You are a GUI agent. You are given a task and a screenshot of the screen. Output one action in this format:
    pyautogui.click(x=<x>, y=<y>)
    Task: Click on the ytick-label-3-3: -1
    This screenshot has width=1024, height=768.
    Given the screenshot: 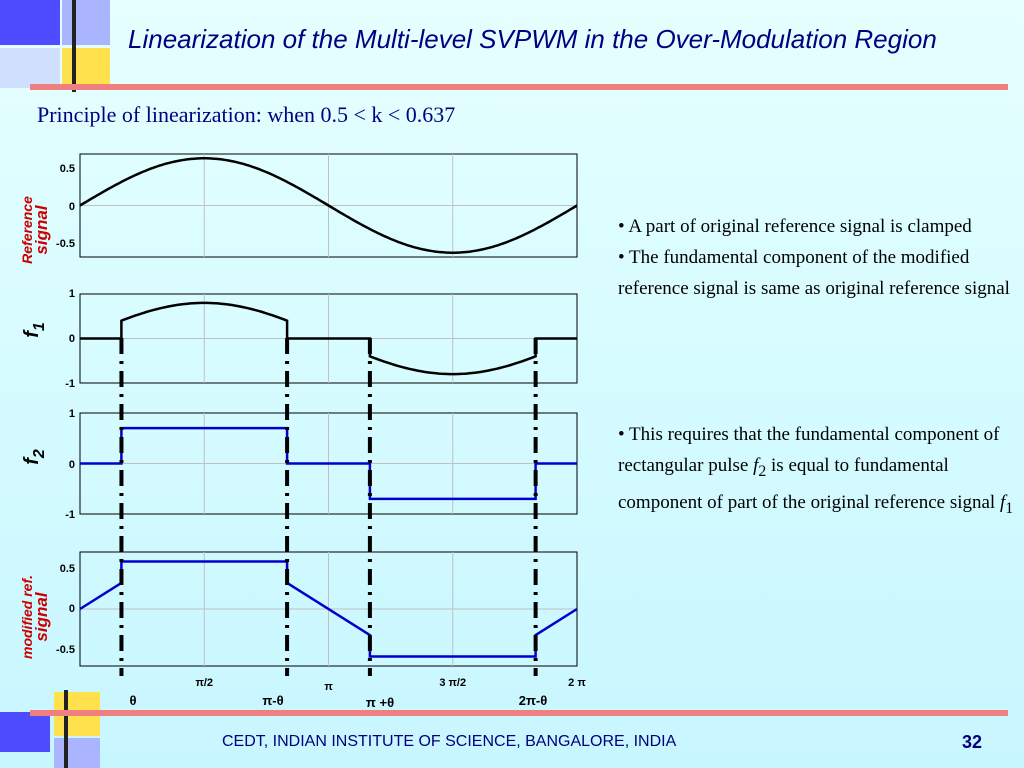 What is the action you would take?
    pyautogui.click(x=70, y=515)
    